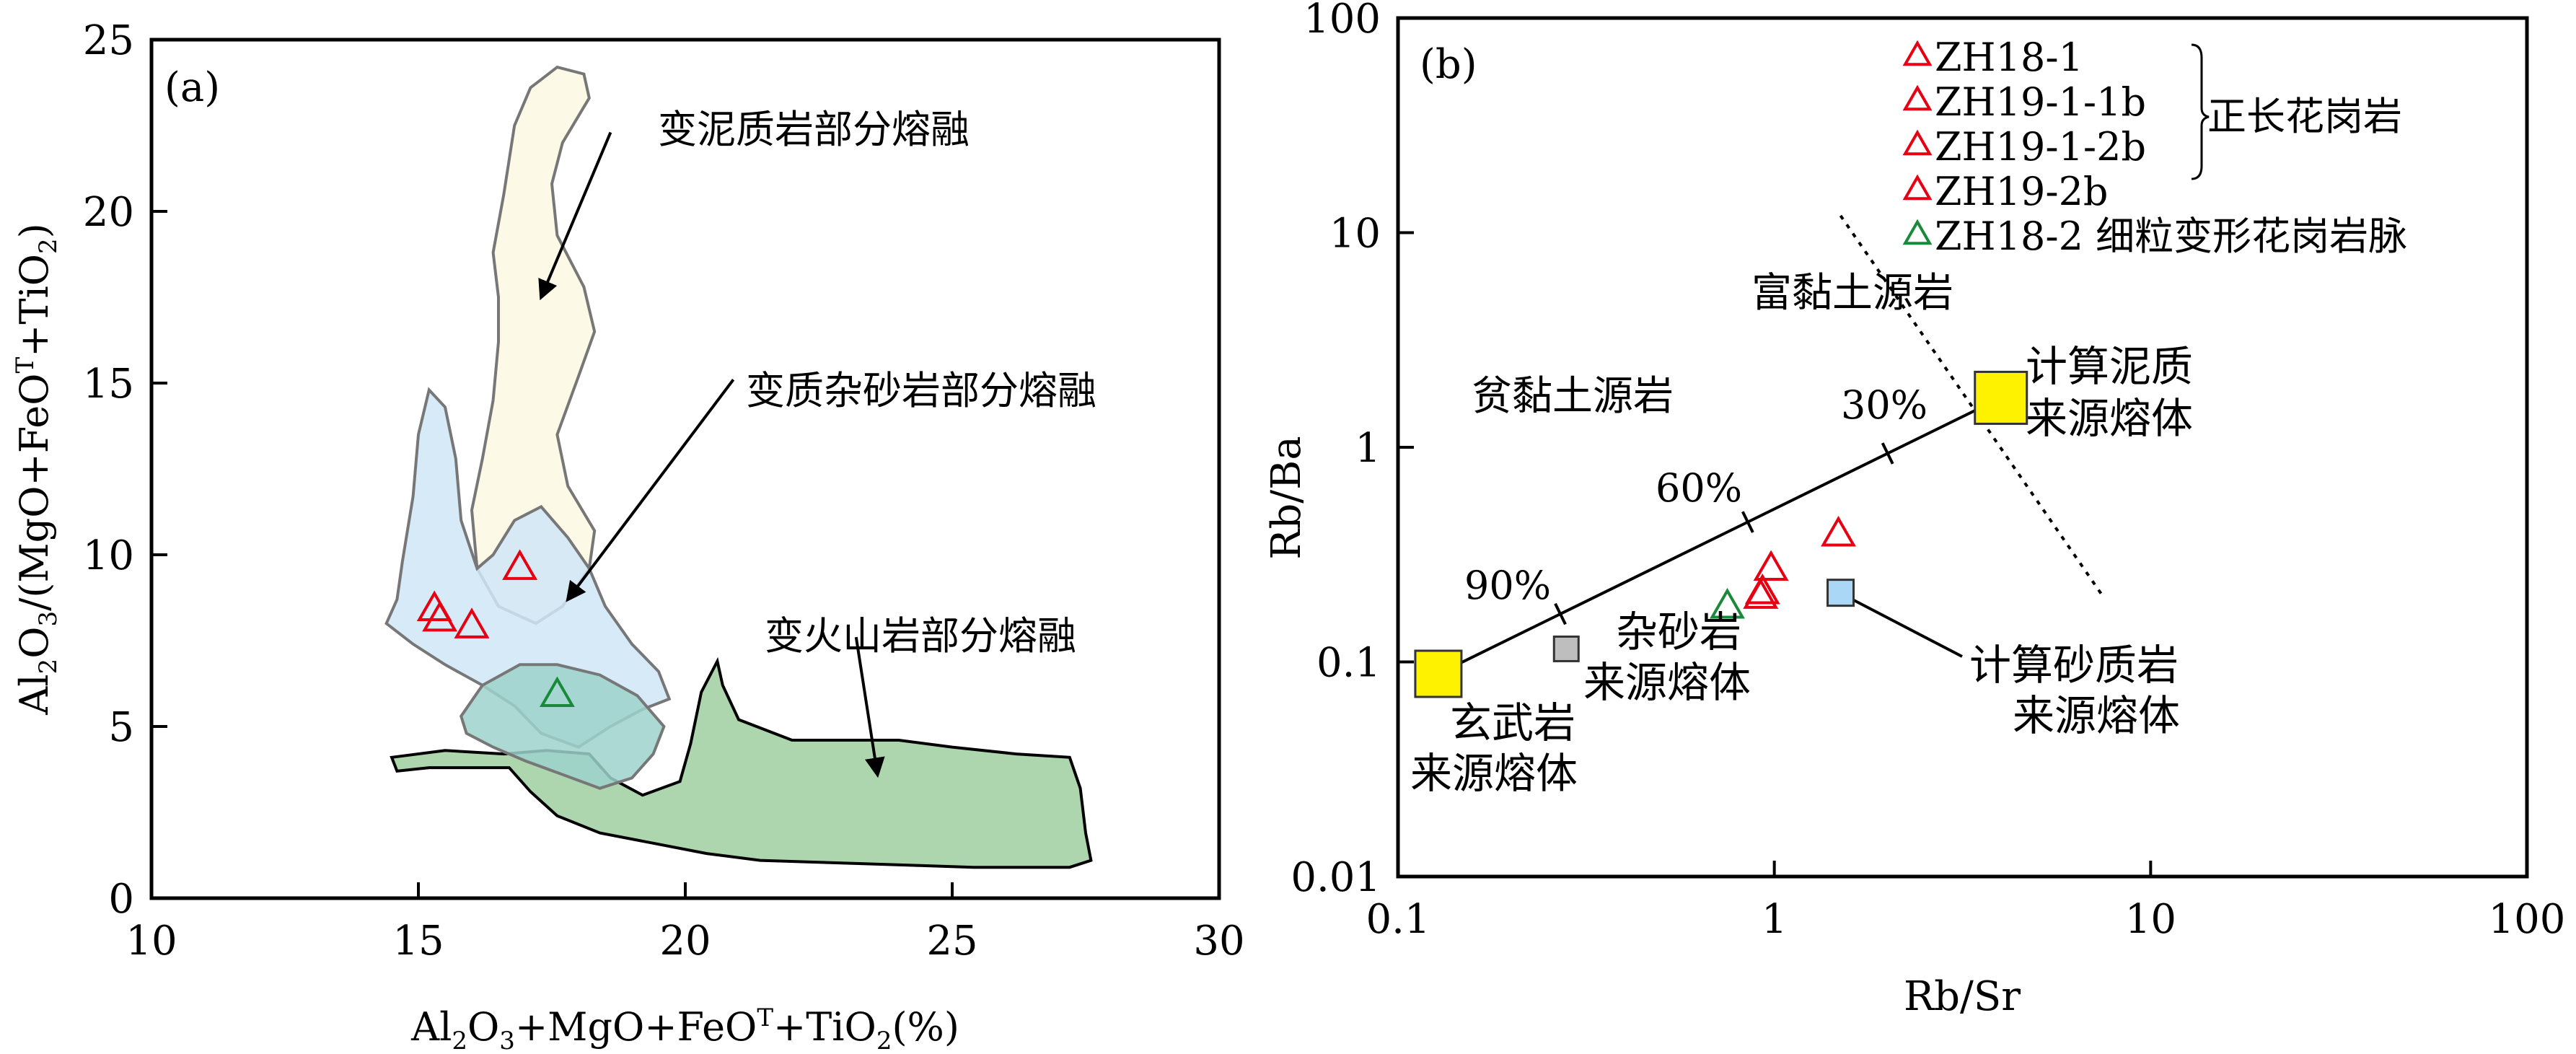 This screenshot has width=2576, height=1054. What do you see at coordinates (495, 628) in the screenshot?
I see `a-points` at bounding box center [495, 628].